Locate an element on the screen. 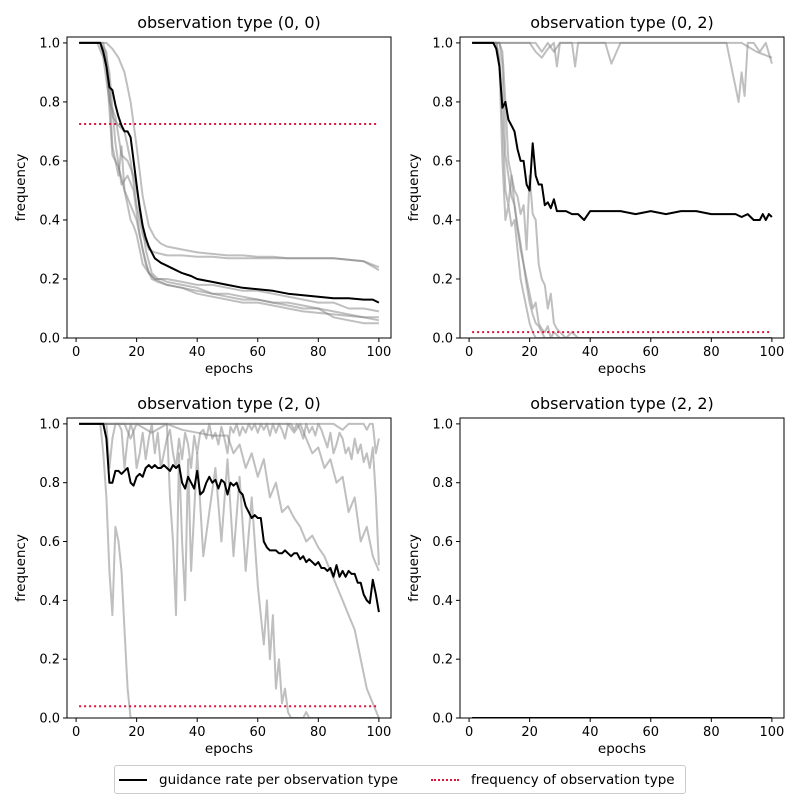  legend-label-frequency: frequency of observation type is located at coordinates (573, 780).